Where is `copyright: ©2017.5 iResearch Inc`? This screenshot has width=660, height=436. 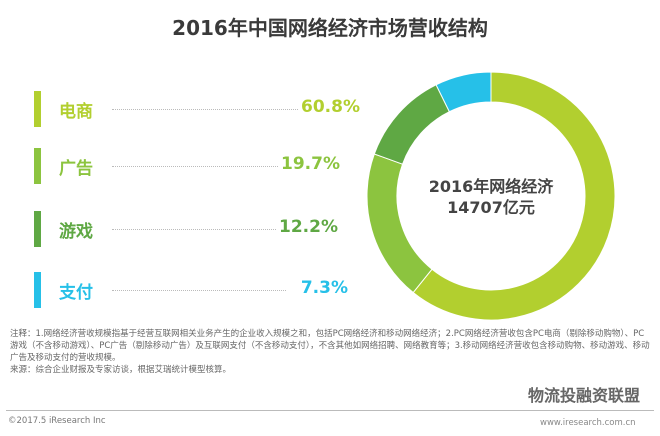
copyright: ©2017.5 iResearch Inc is located at coordinates (57, 421).